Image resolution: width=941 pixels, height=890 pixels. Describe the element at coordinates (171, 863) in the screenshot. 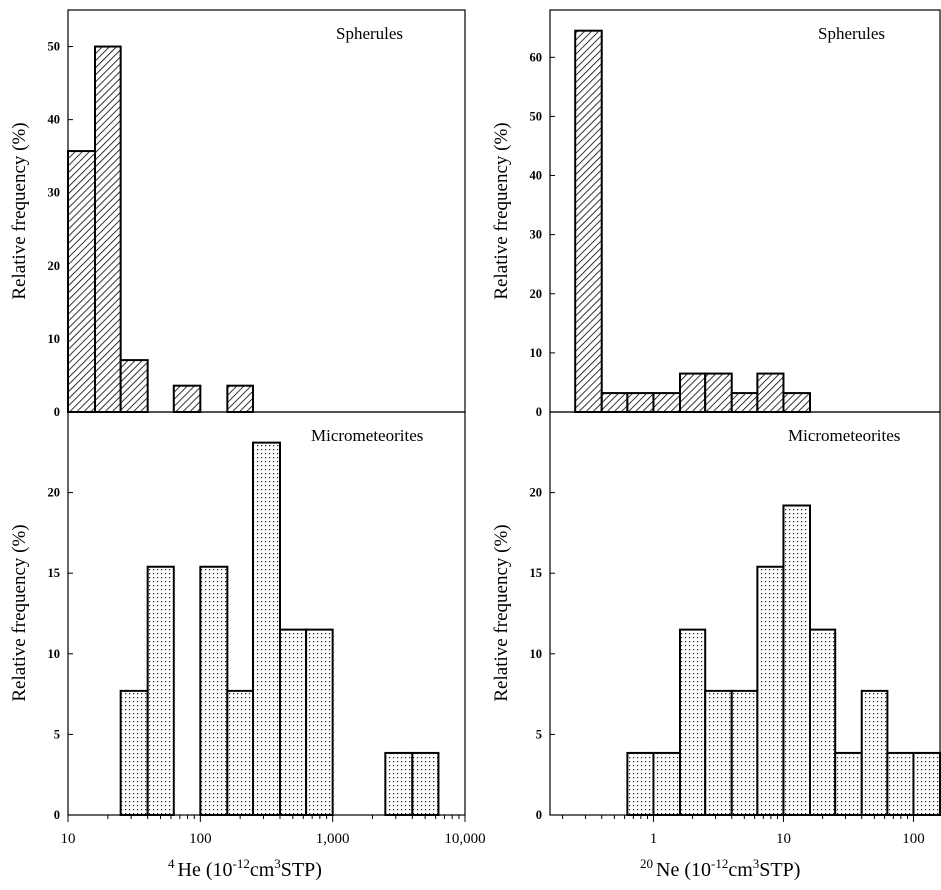

I see `x-axis-label-isotope-number: 4` at that location.